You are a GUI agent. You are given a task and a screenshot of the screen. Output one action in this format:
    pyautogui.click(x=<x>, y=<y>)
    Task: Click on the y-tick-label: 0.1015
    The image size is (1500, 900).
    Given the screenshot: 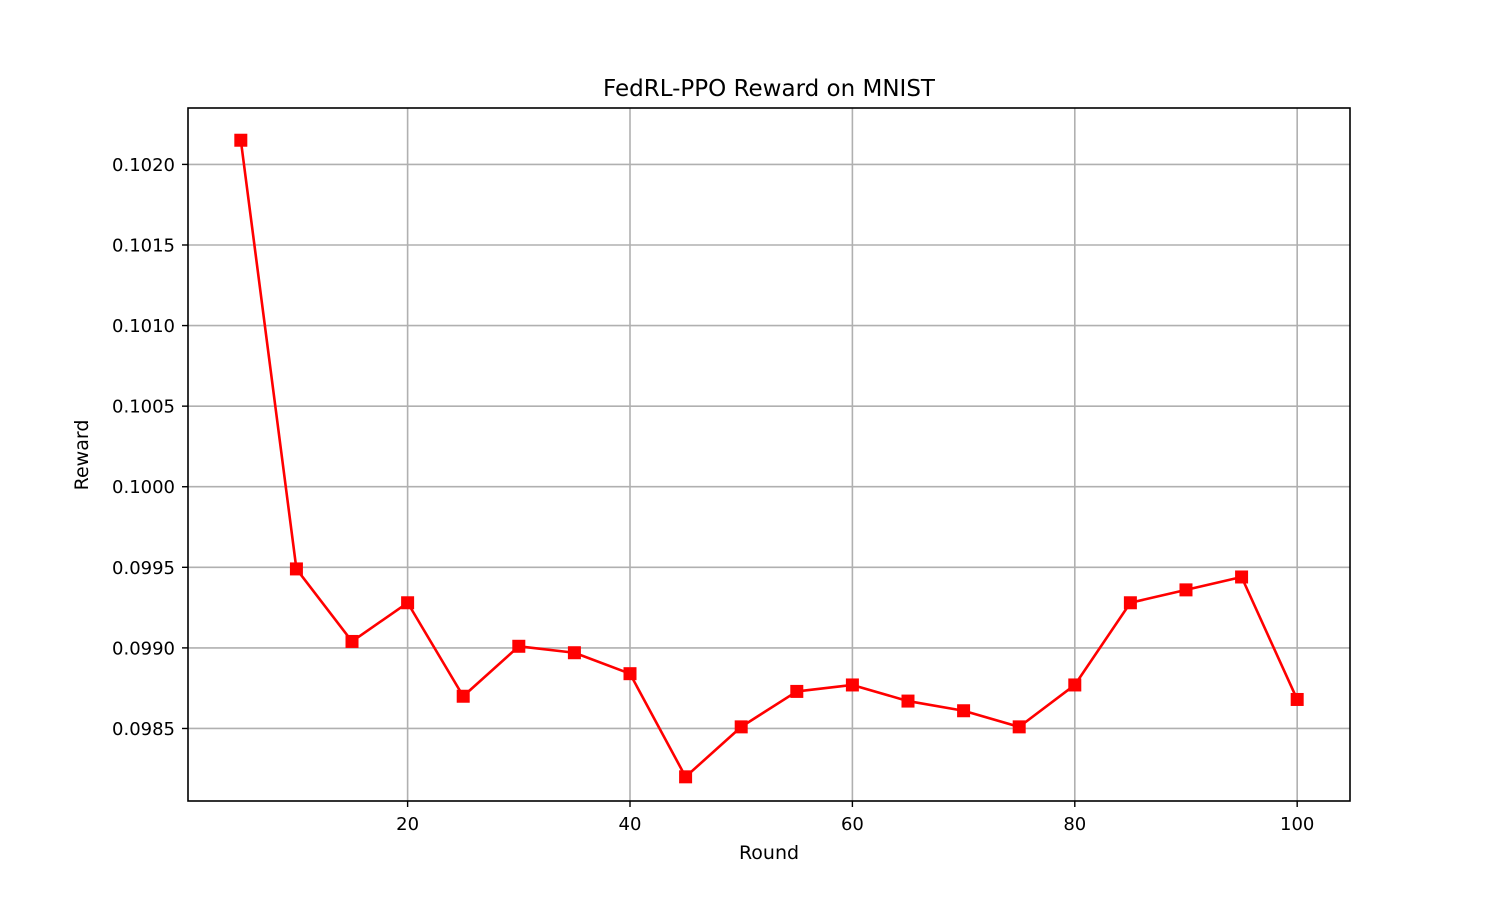 What is the action you would take?
    pyautogui.click(x=143, y=245)
    